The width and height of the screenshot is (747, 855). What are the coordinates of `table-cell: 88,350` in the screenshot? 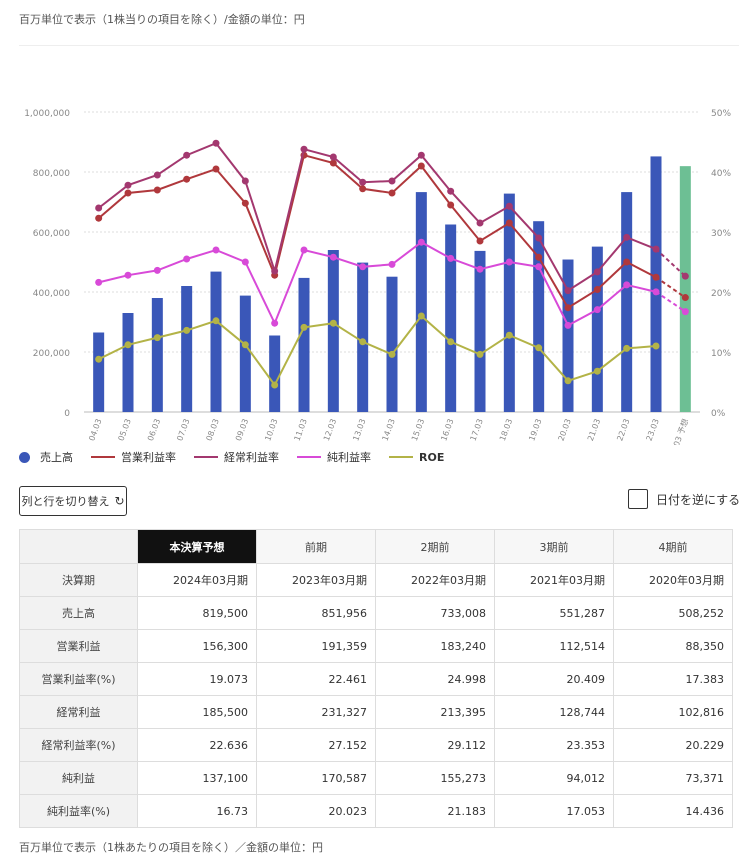 It's located at (673, 646).